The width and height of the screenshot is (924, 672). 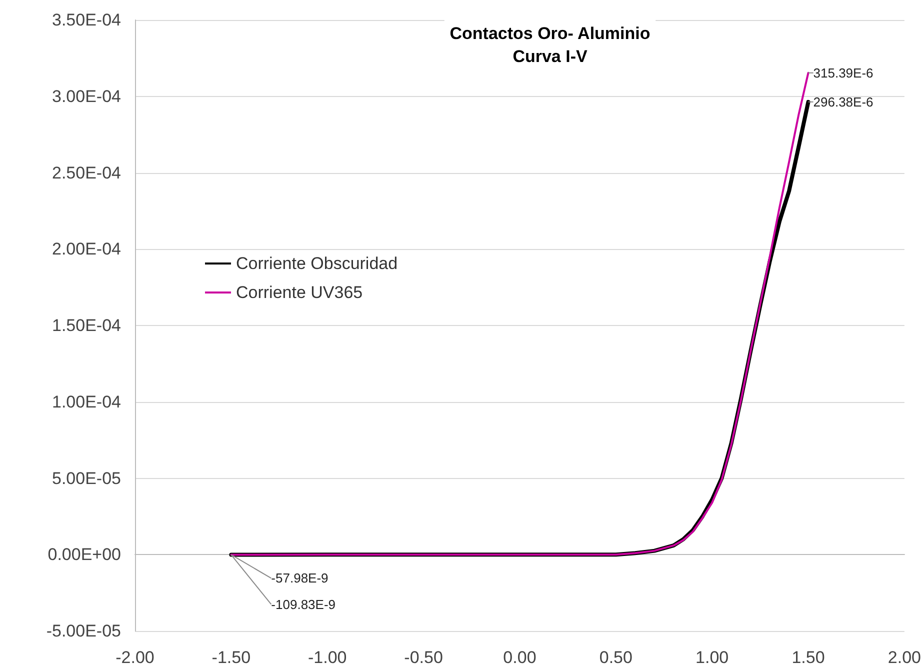 What do you see at coordinates (86, 249) in the screenshot?
I see `y-tick-label: 2.00E-04` at bounding box center [86, 249].